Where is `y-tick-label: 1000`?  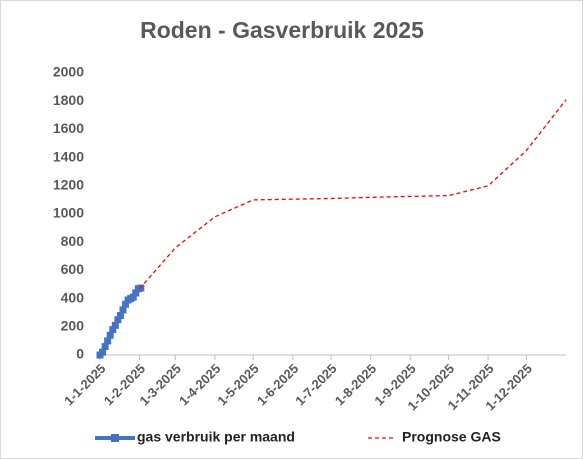
y-tick-label: 1000 is located at coordinates (68, 213).